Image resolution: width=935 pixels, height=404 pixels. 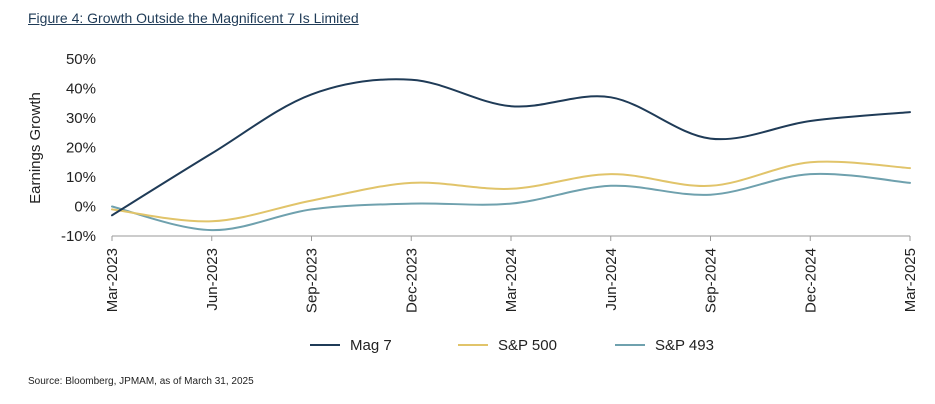 What do you see at coordinates (85, 207) in the screenshot?
I see `y-tick-label: 0%` at bounding box center [85, 207].